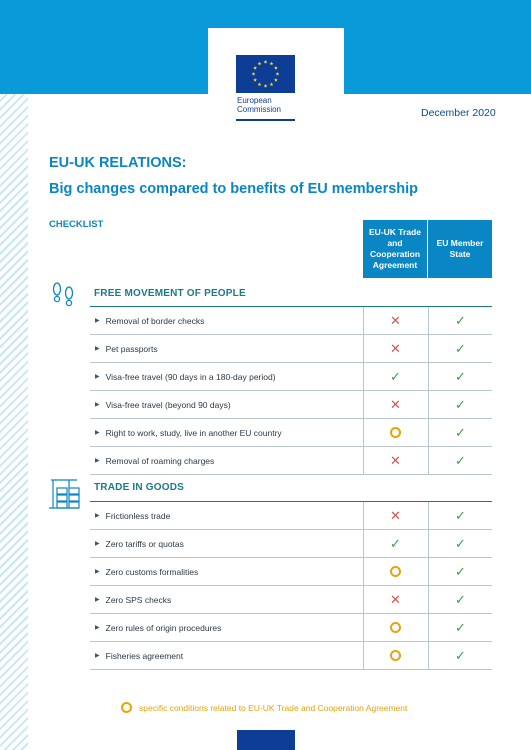  Describe the element at coordinates (163, 627) in the screenshot. I see `row-label-text: Zero rules of origin procedures` at that location.